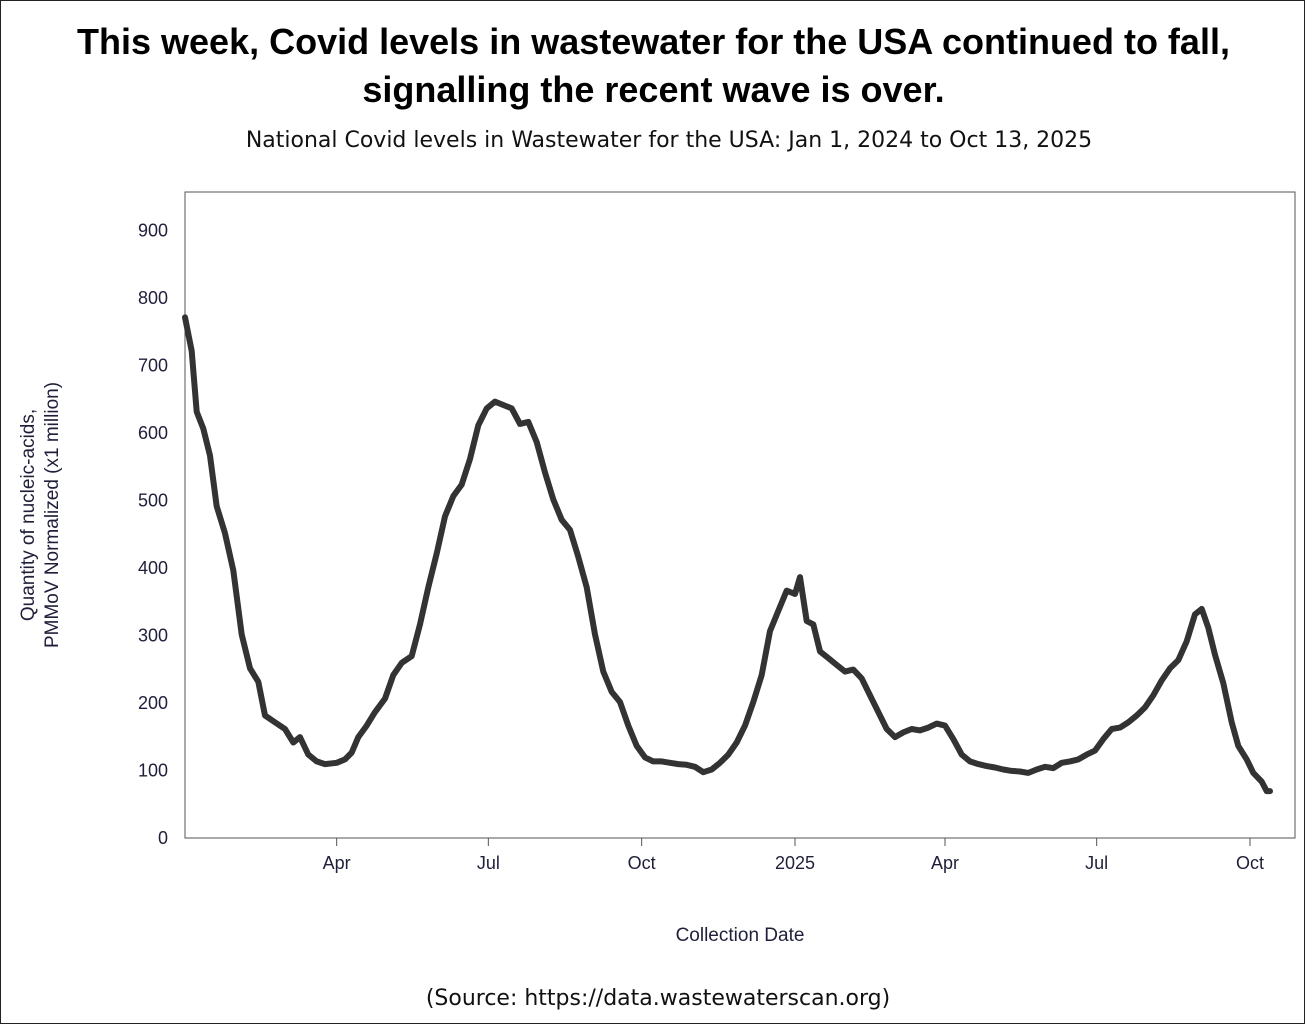 Image resolution: width=1307 pixels, height=1036 pixels. What do you see at coordinates (153, 636) in the screenshot?
I see `y-tick-label: 300` at bounding box center [153, 636].